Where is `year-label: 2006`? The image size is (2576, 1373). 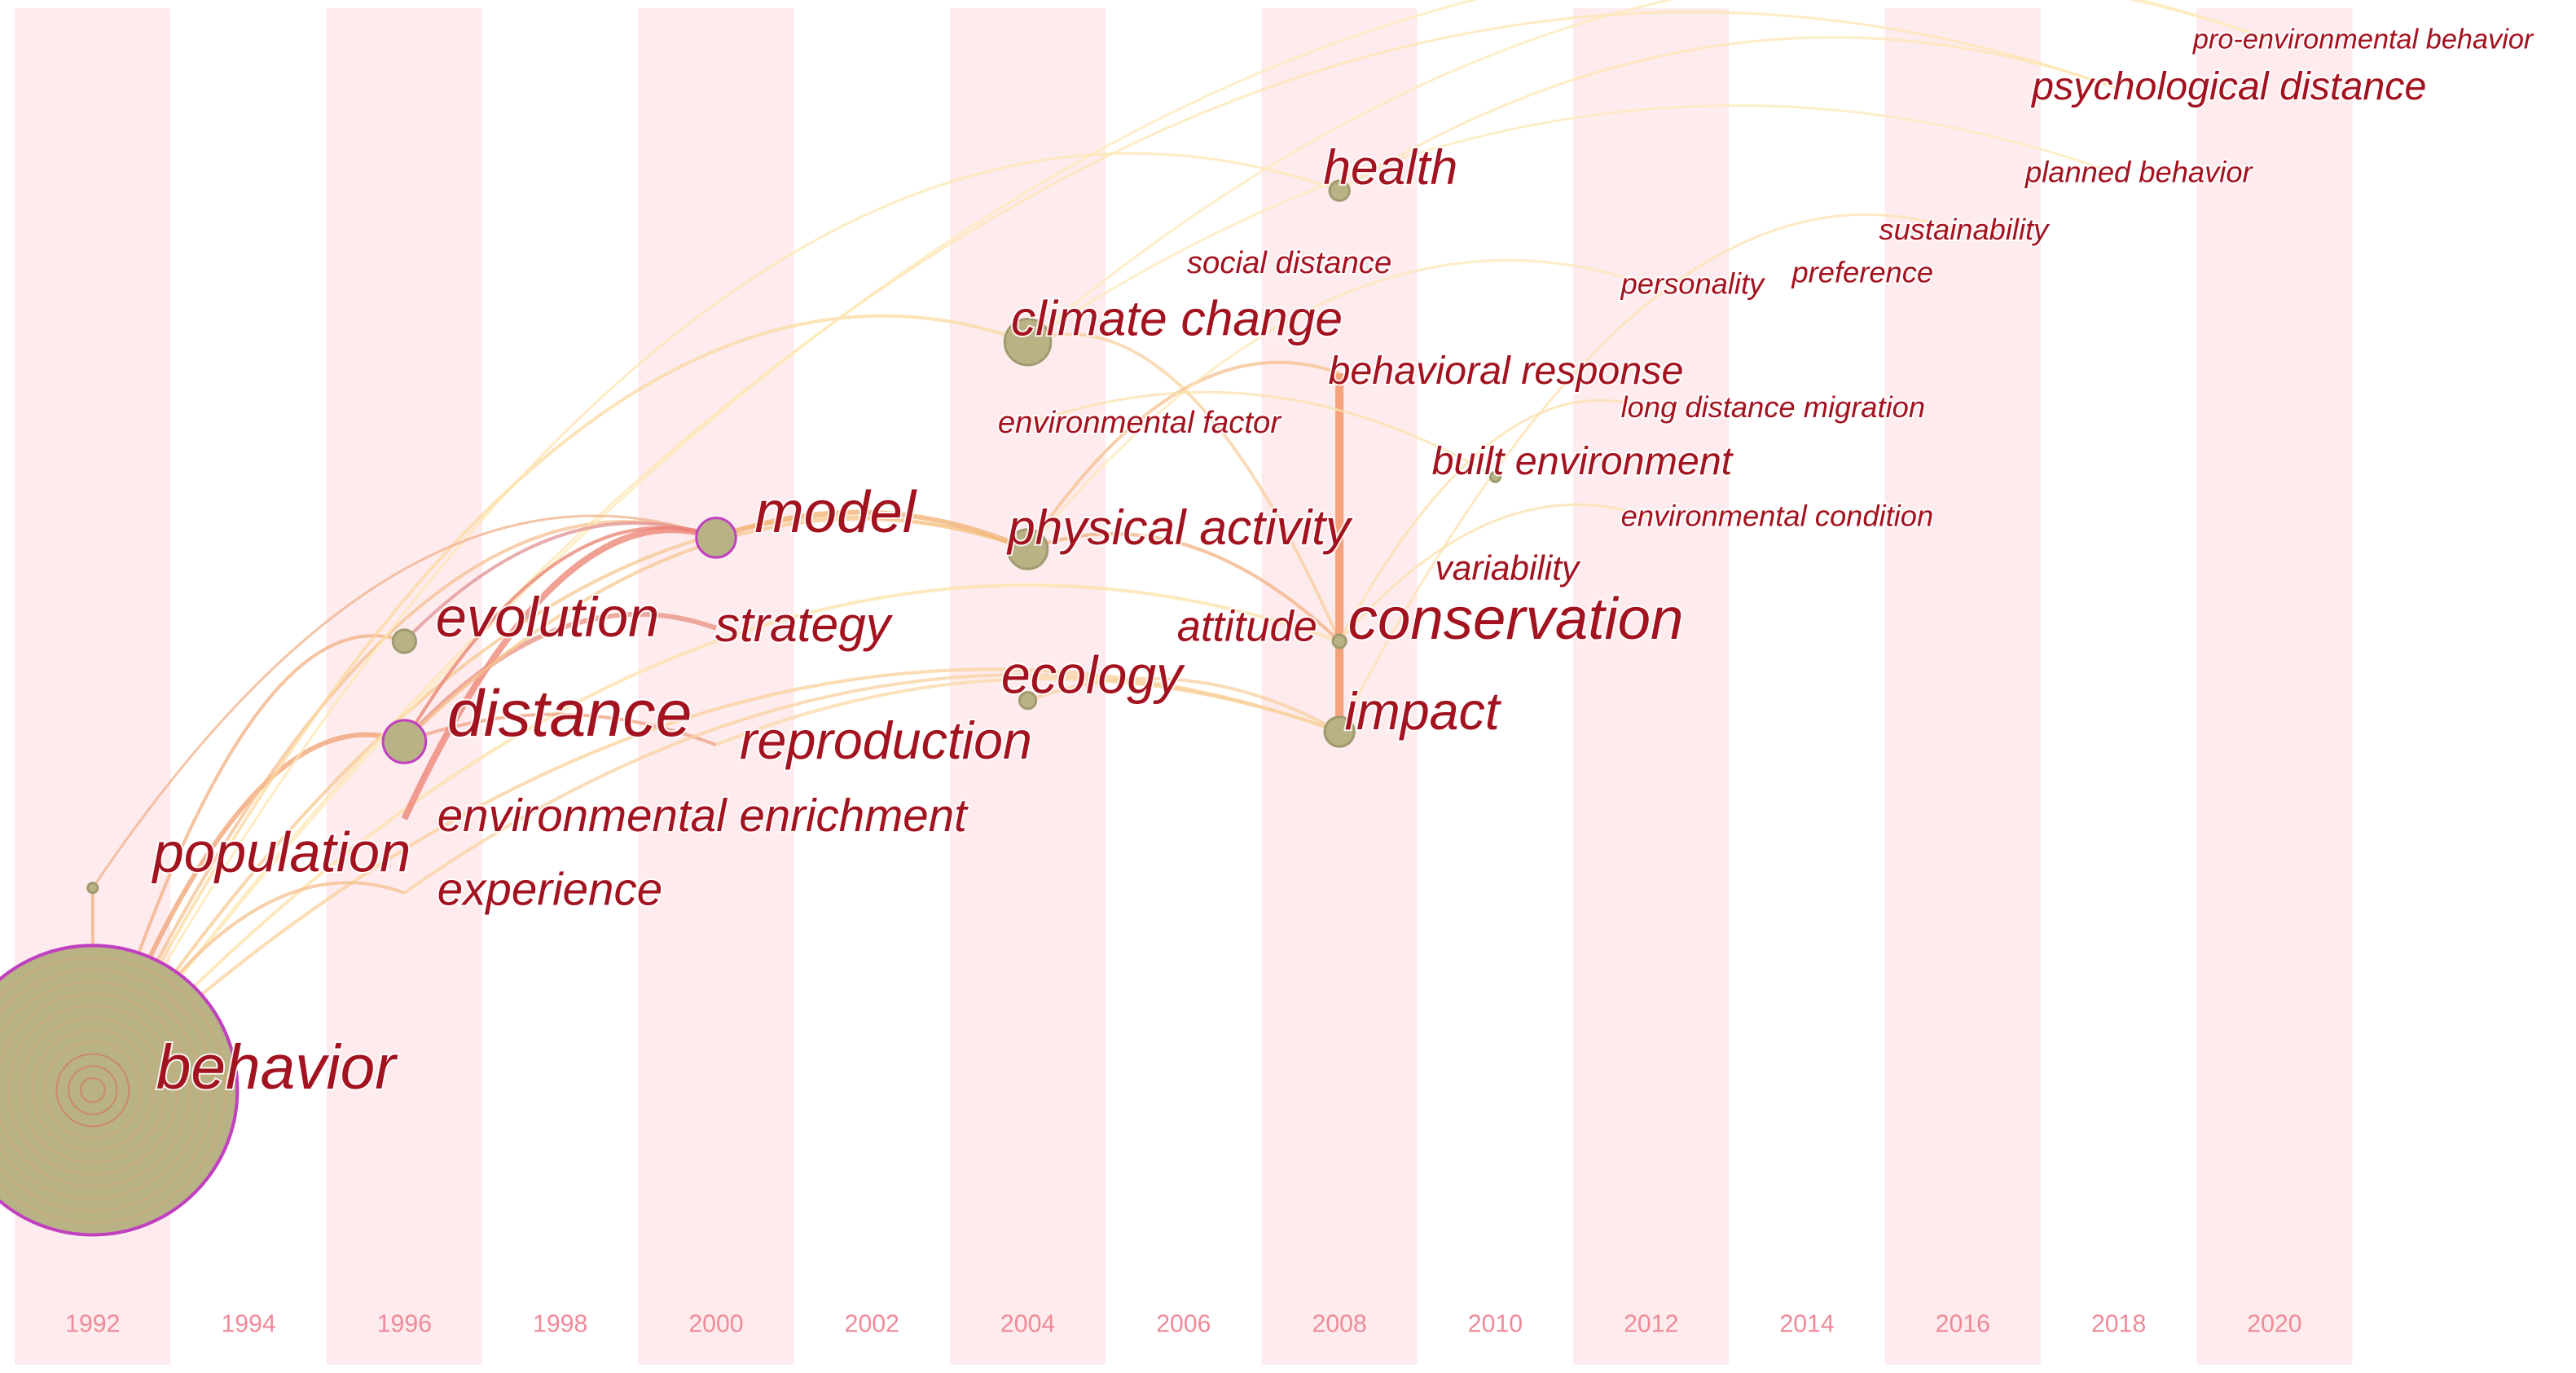
year-label: 2006 is located at coordinates (1183, 1323).